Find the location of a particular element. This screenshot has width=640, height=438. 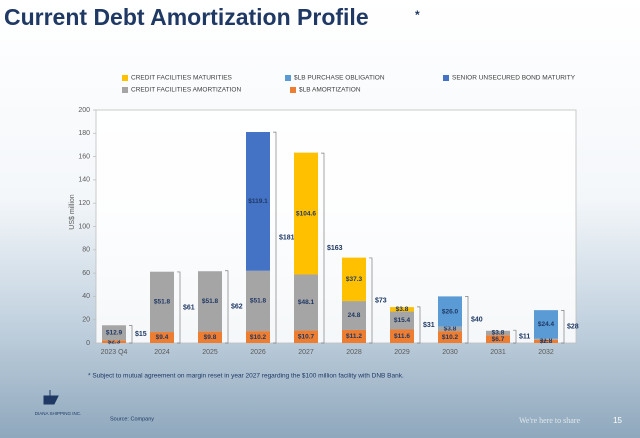

value-label: $12.9 is located at coordinates (114, 333).